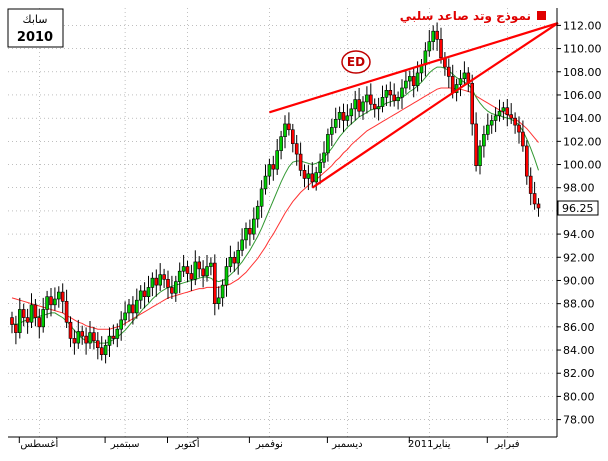 This screenshot has height=461, width=608. What do you see at coordinates (125, 444) in the screenshot?
I see `x-tick-label: سبتمبر` at bounding box center [125, 444].